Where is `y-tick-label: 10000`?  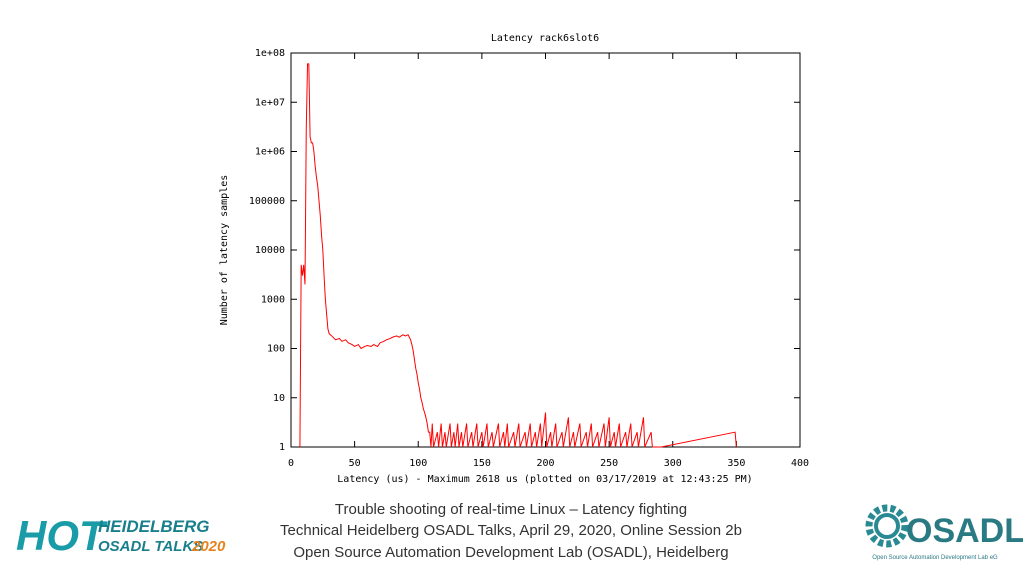 y-tick-label: 10000 is located at coordinates (270, 250).